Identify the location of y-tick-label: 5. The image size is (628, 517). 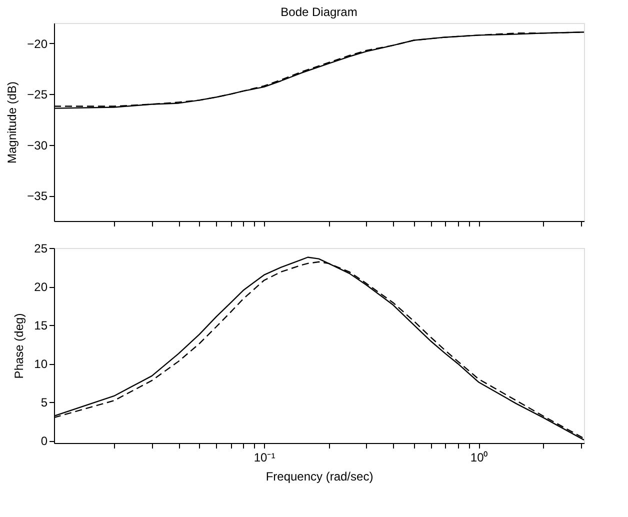
(44, 403).